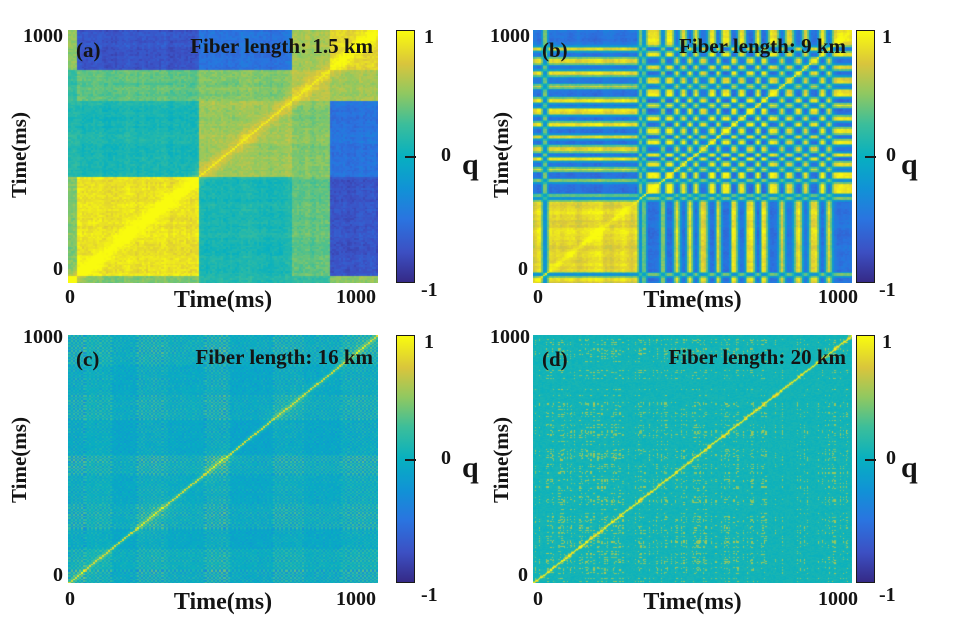 The width and height of the screenshot is (970, 637). Describe the element at coordinates (555, 50) in the screenshot. I see `panel-letter-b: (b)` at that location.